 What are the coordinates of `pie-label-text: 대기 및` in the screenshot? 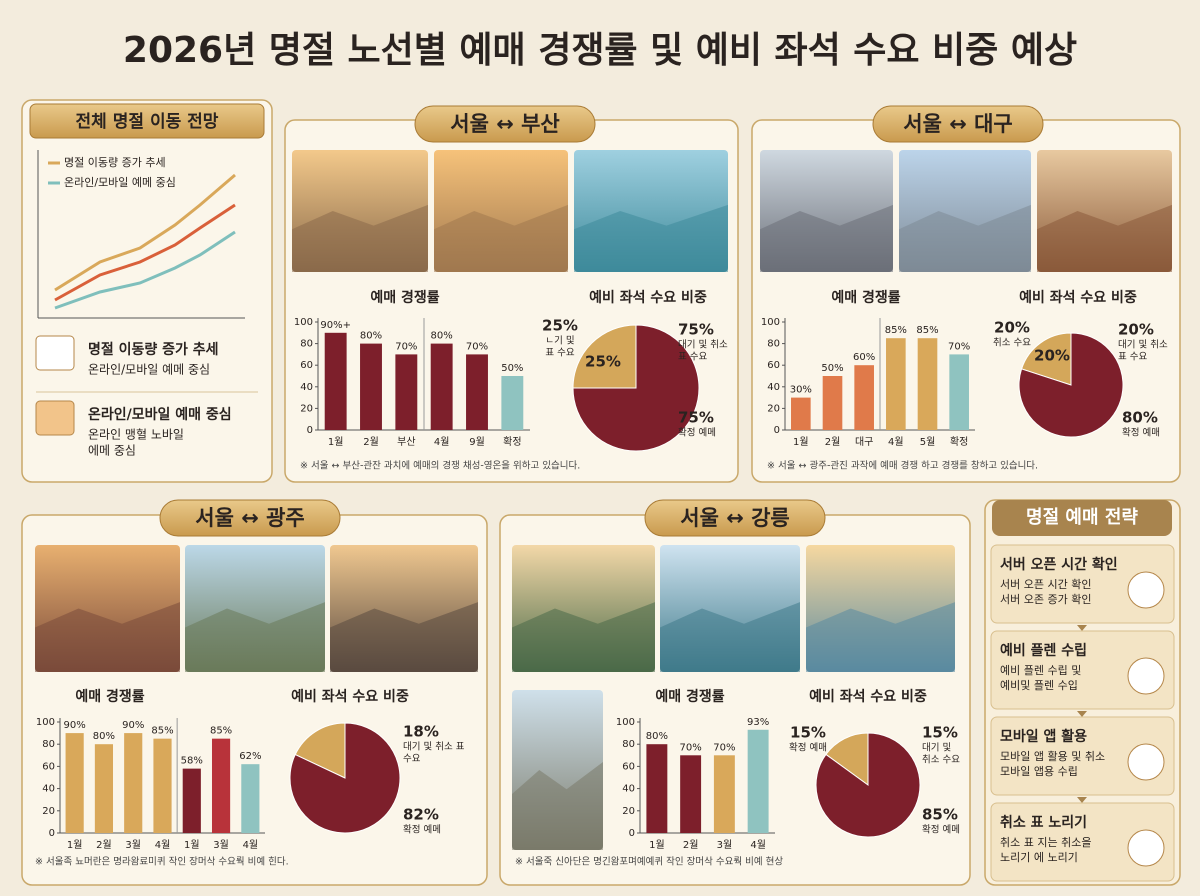 It's located at (936, 748).